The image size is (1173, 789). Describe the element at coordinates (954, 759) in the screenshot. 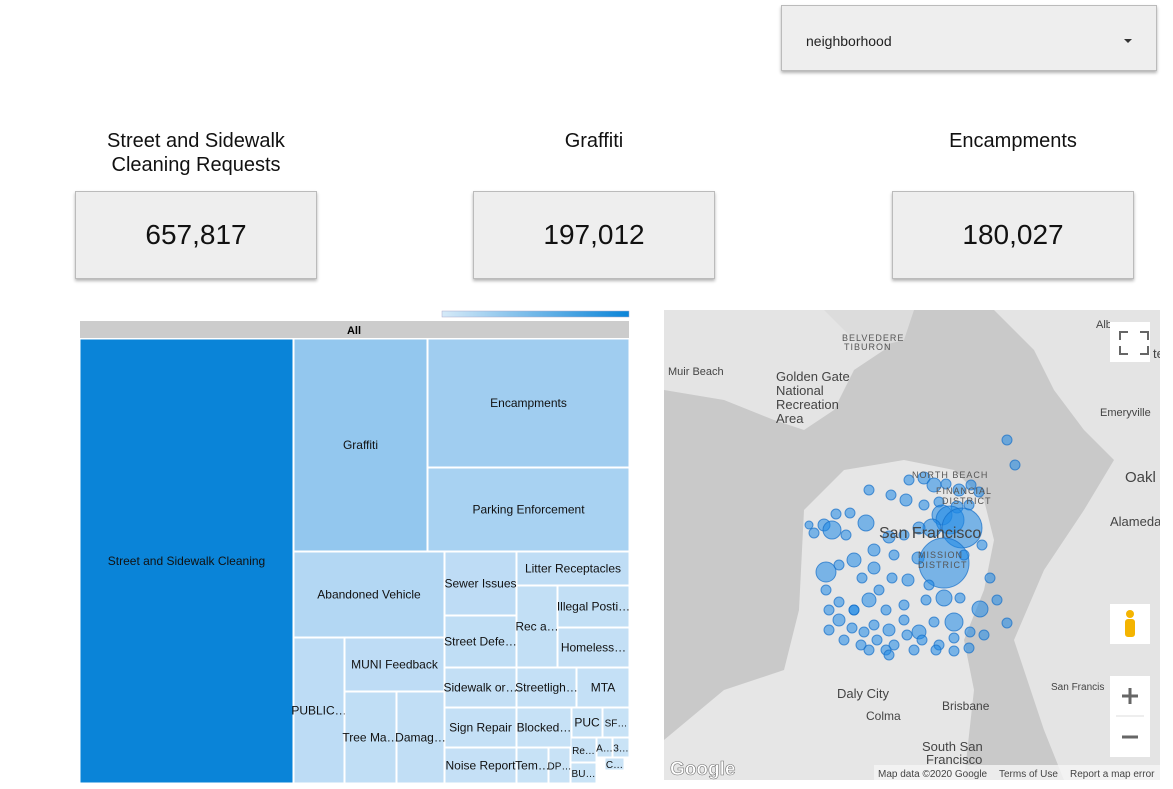

I see `map-label: Francisco` at that location.